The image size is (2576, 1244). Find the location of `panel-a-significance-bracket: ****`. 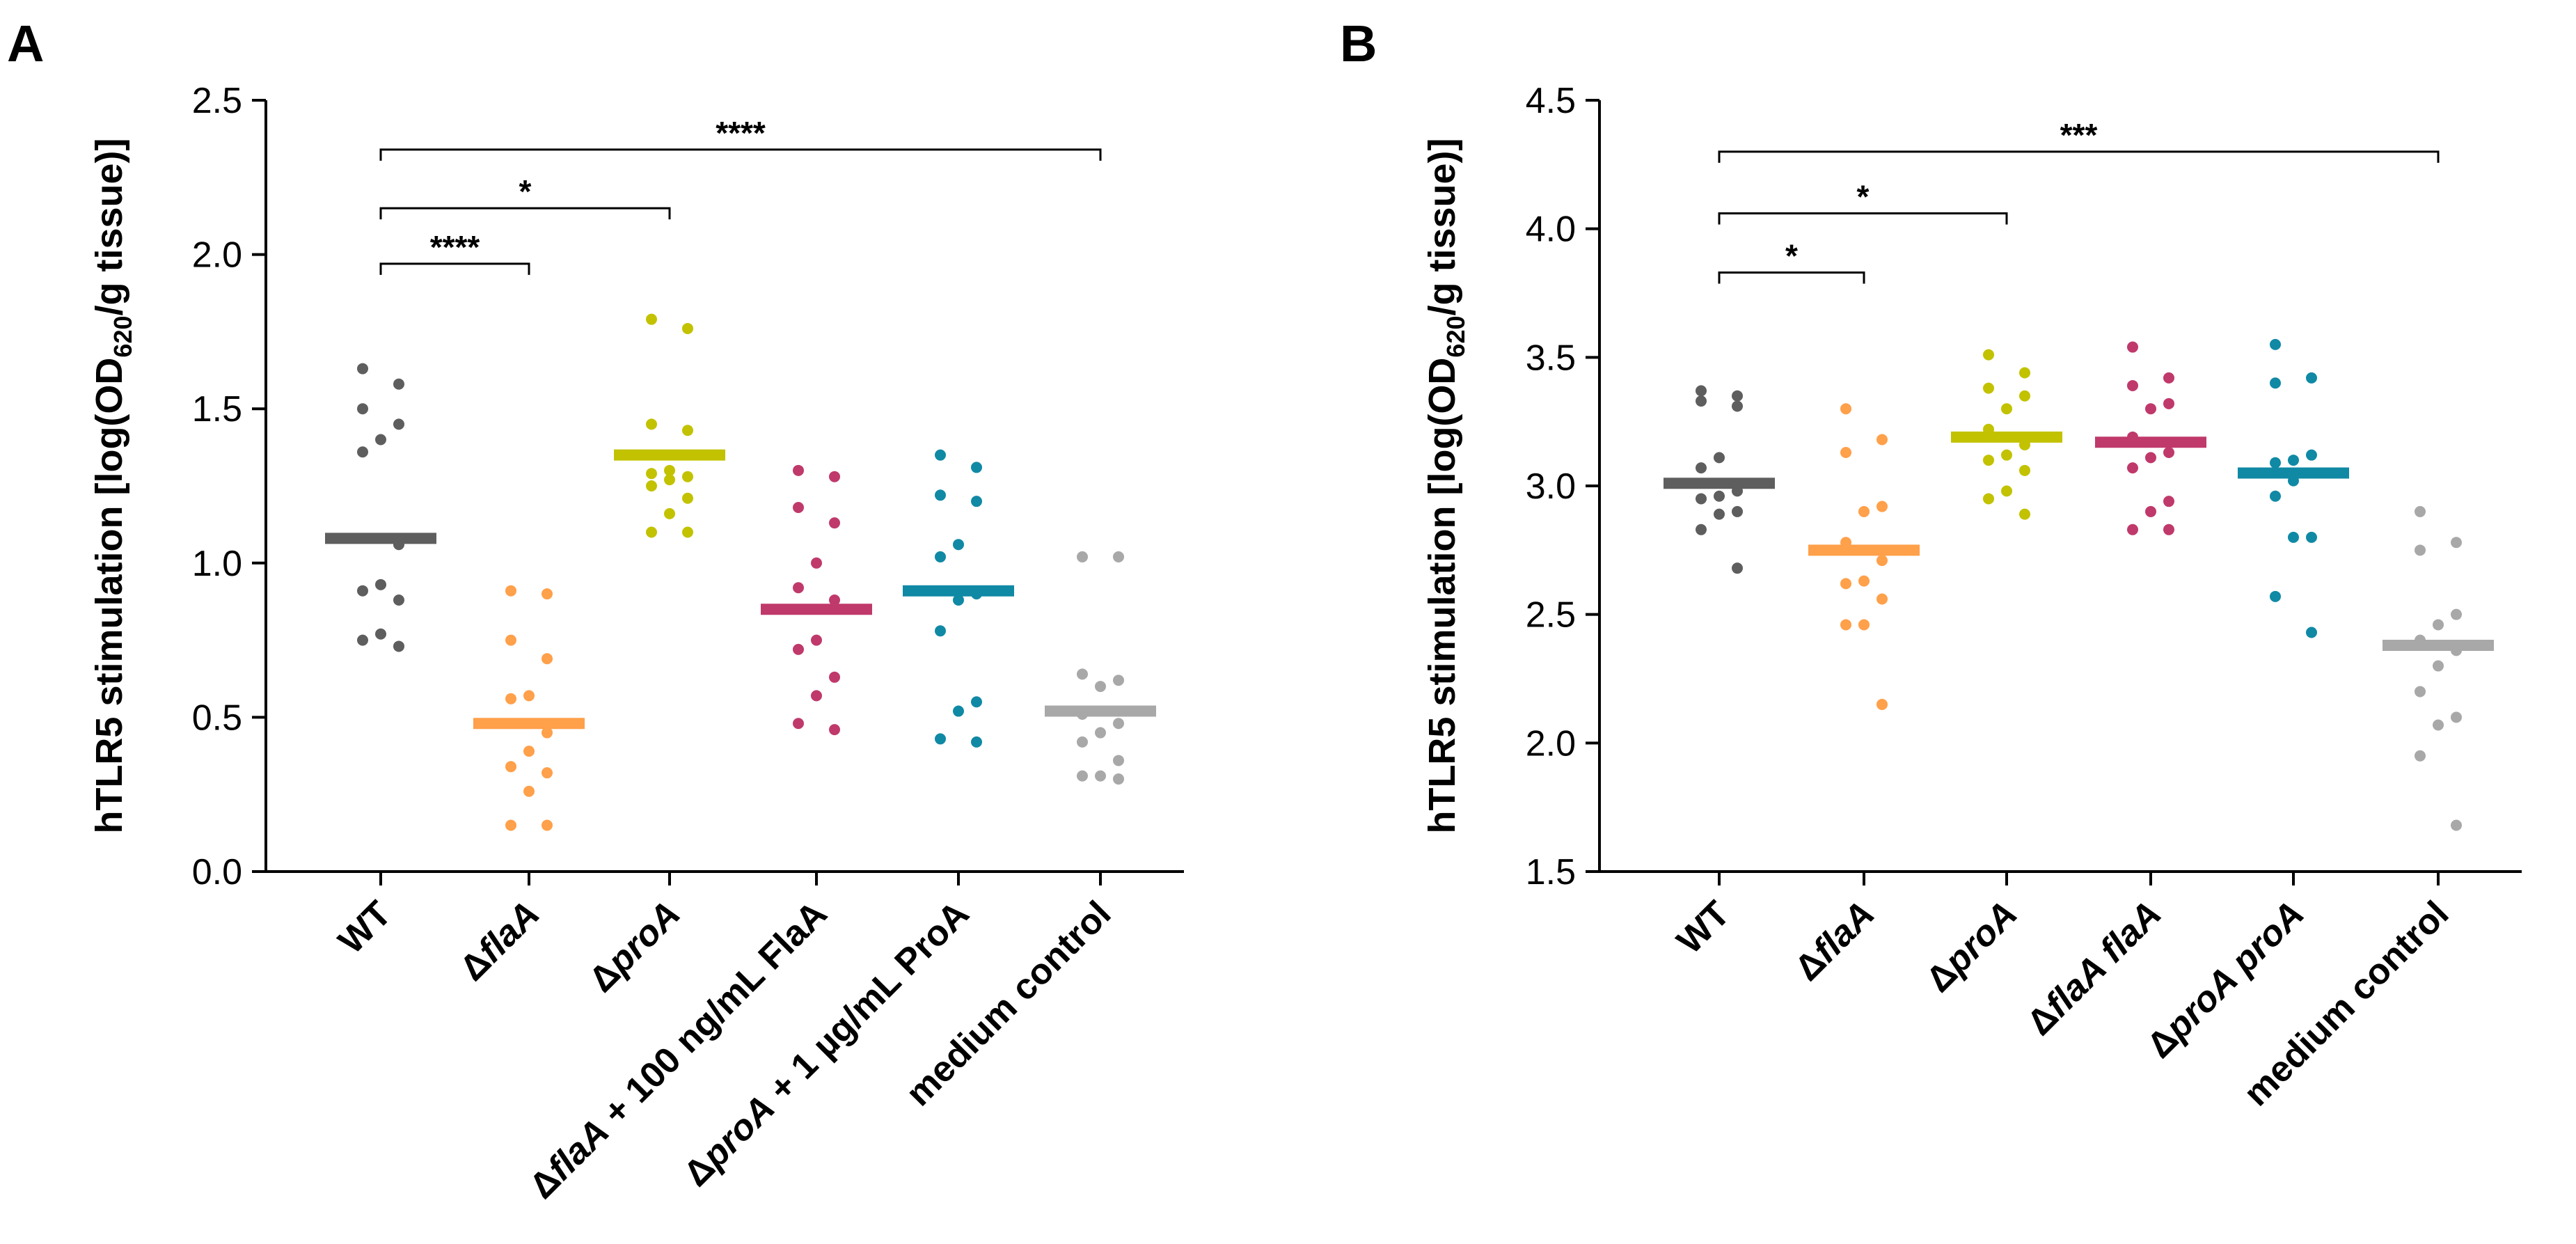

panel-a-significance-bracket: **** is located at coordinates (454, 252).